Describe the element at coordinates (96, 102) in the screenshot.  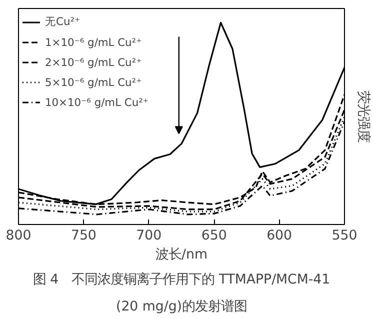
I see `legend-label: 10×10⁻⁶ g/mL Cu²⁺` at that location.